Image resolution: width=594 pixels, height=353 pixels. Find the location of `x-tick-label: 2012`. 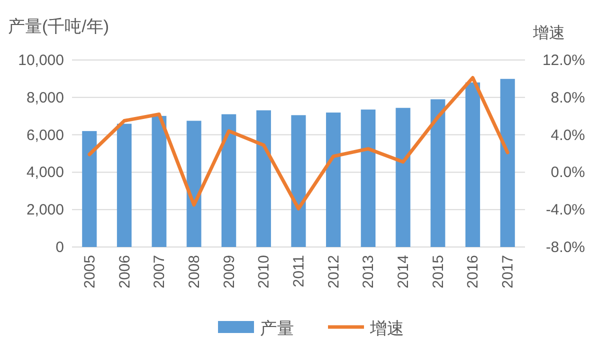

x-tick-label: 2012 is located at coordinates (333, 271).